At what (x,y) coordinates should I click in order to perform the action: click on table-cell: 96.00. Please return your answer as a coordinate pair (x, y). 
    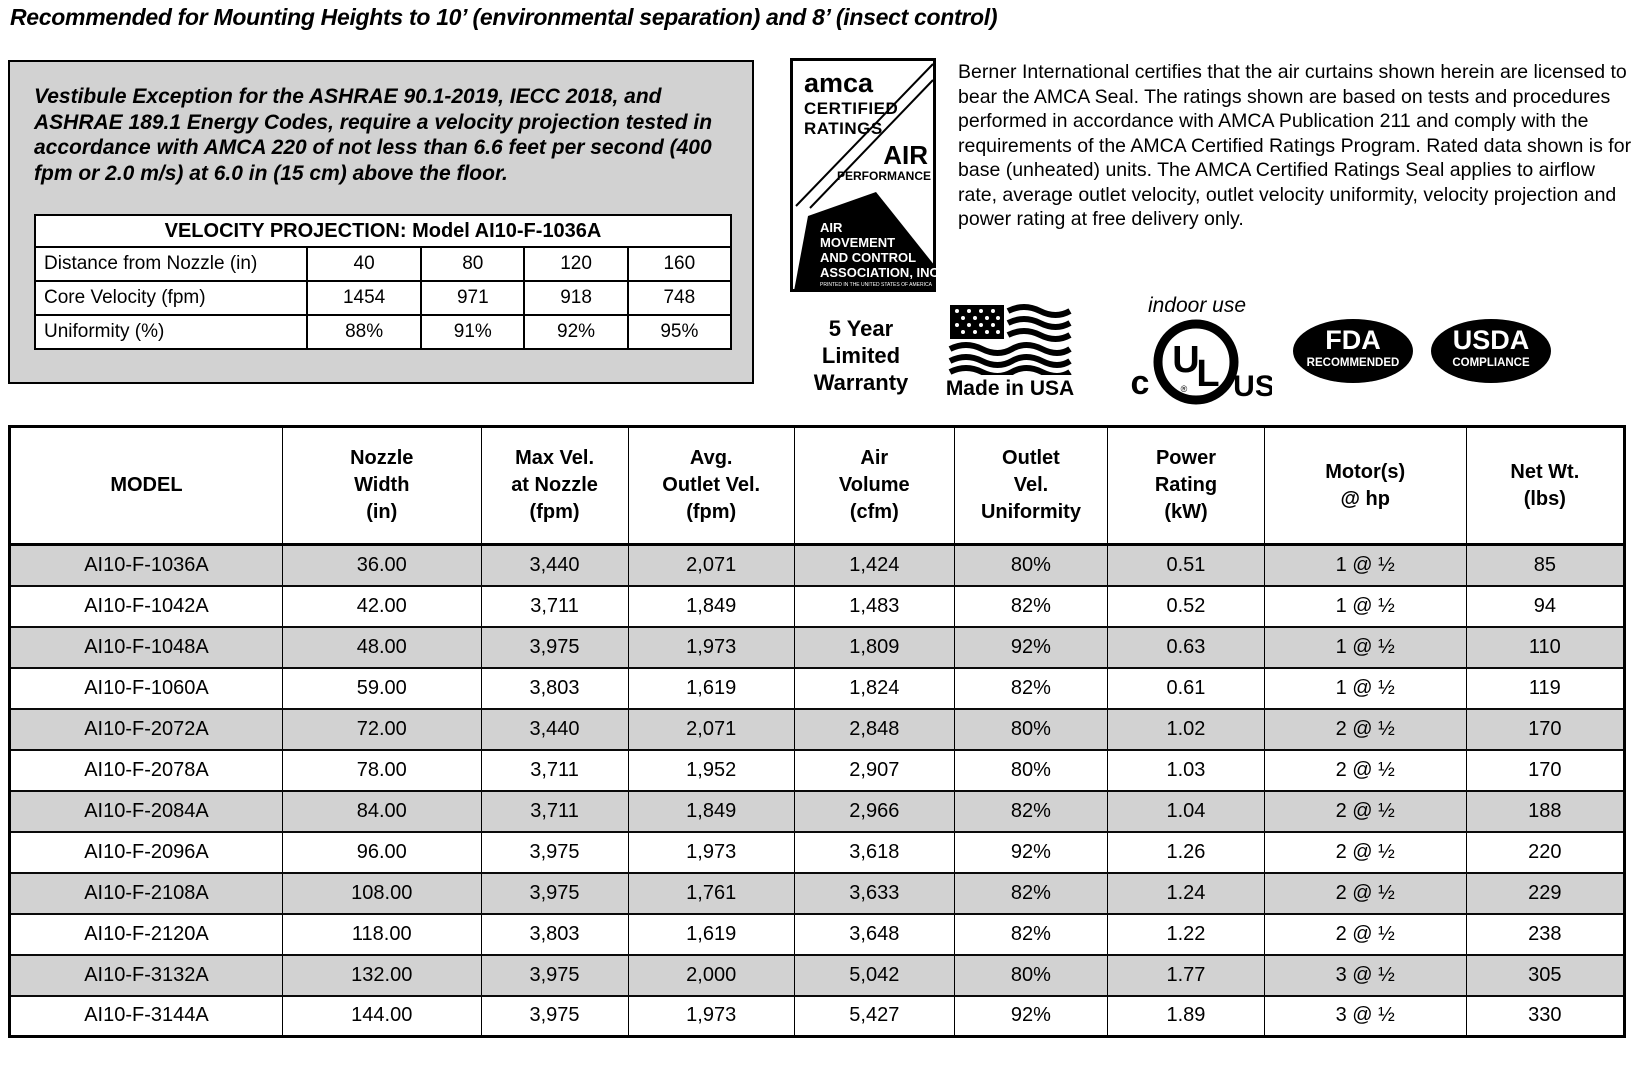
    Looking at the image, I should click on (381, 851).